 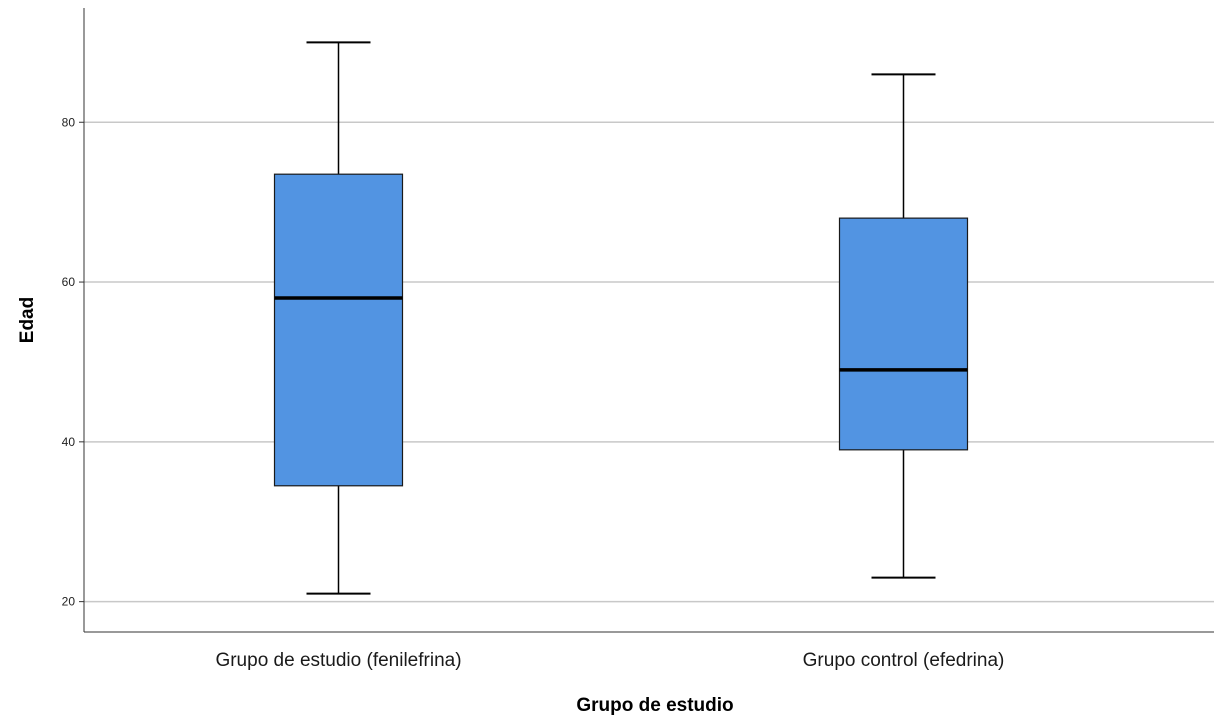 I want to click on y-ticks: 20 40 60 80, so click(x=73, y=362).